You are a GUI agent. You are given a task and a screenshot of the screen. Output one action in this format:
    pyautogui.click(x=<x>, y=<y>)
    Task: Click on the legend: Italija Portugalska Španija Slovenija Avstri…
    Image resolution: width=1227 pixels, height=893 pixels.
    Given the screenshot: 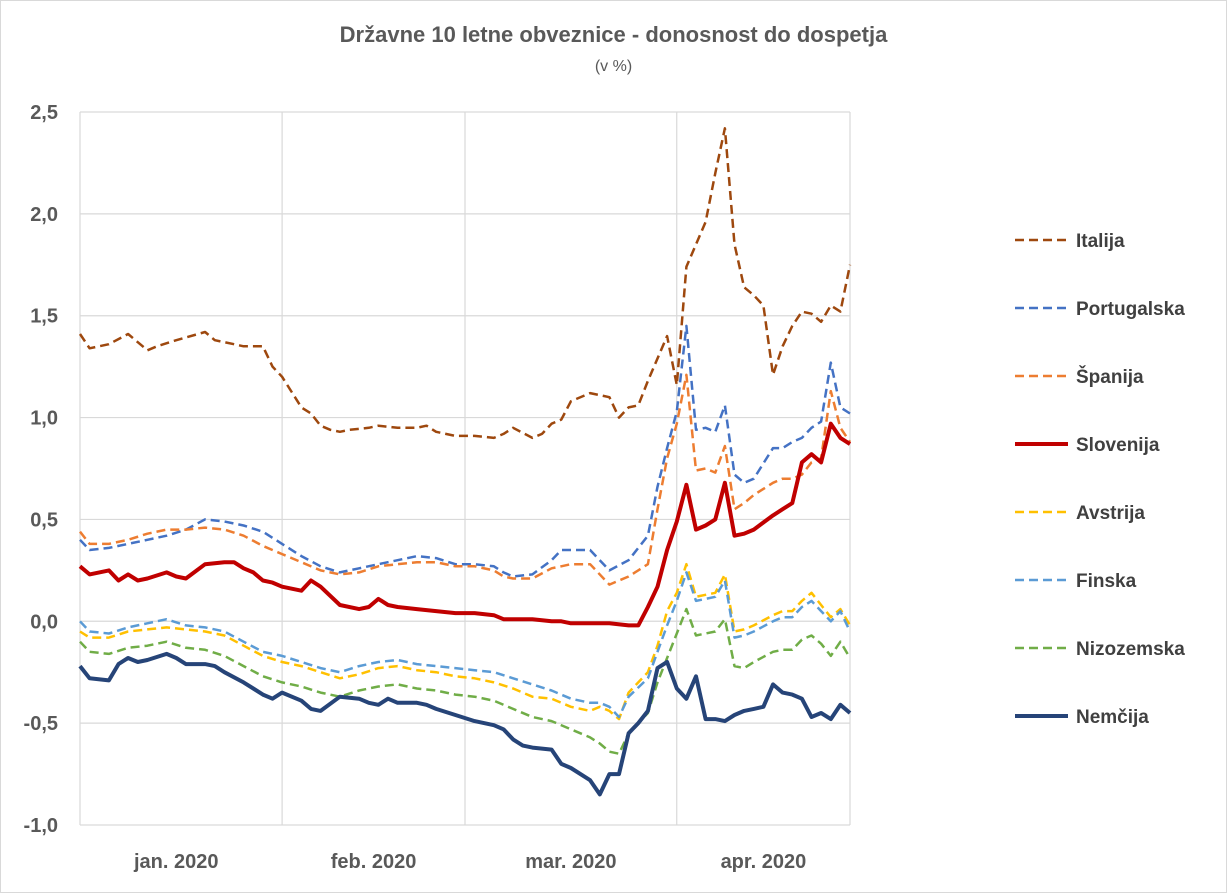 What is the action you would take?
    pyautogui.click(x=1100, y=479)
    